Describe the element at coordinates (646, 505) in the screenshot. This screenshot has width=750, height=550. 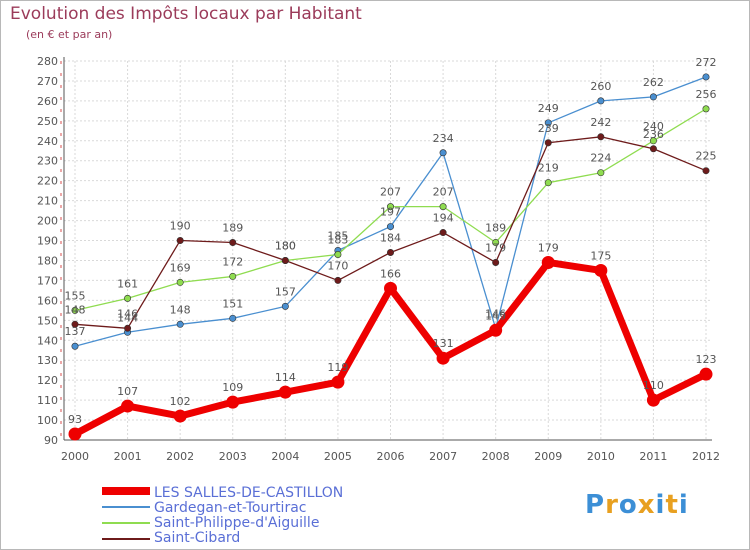
I see `logo-letter: x` at that location.